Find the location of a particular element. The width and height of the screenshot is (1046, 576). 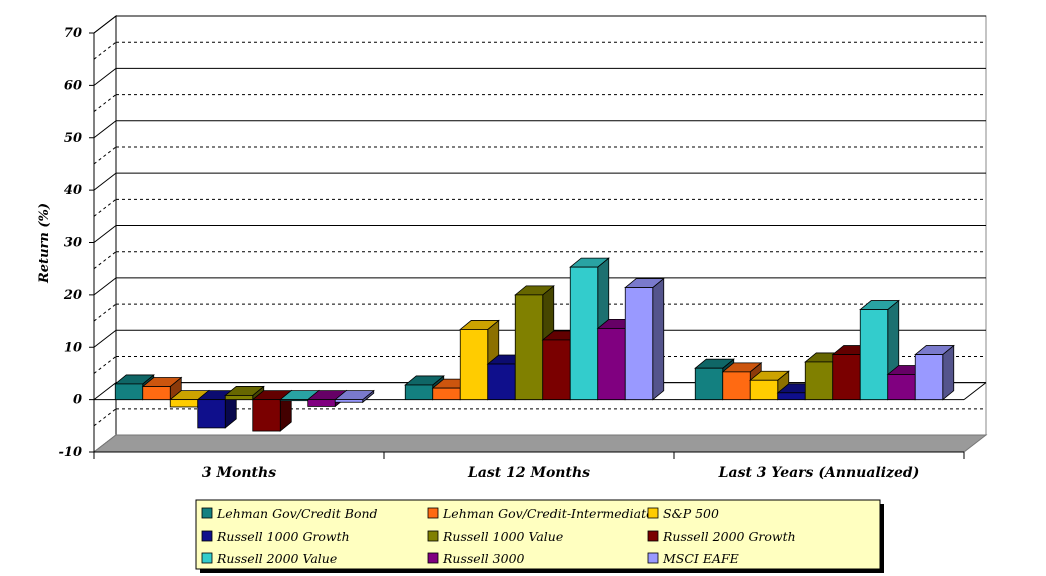

bar-side is located at coordinates (658, 339).